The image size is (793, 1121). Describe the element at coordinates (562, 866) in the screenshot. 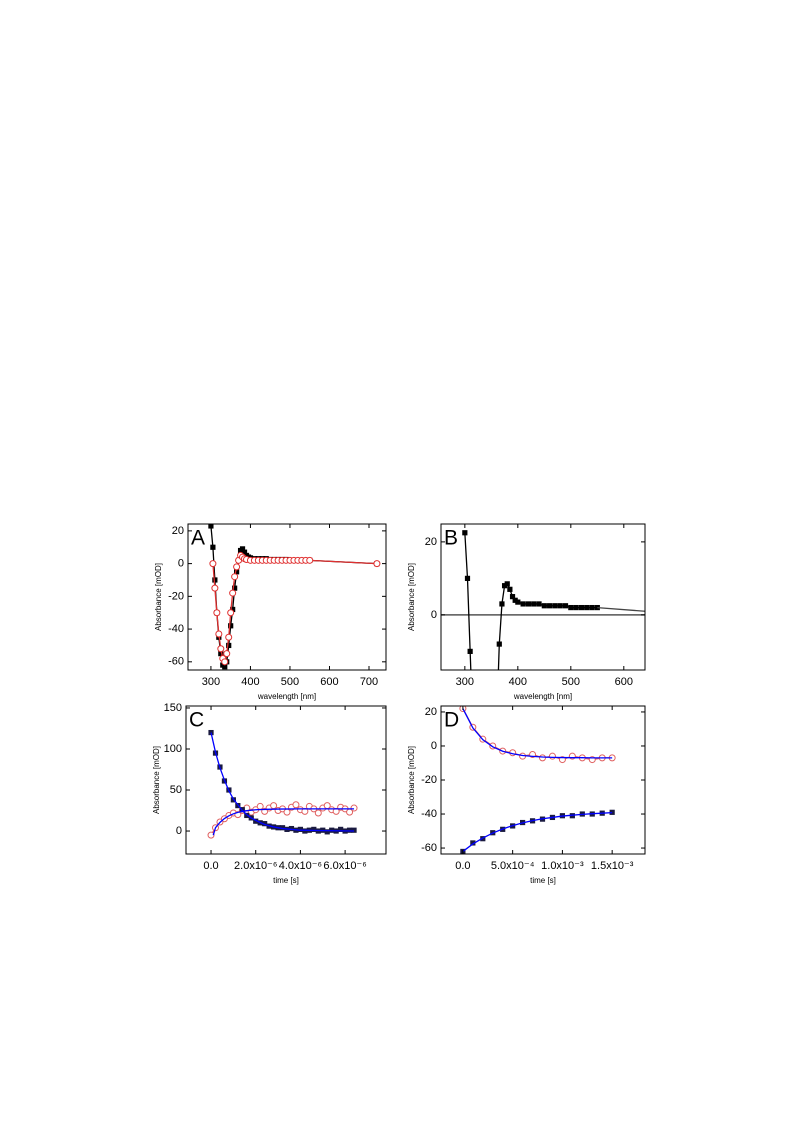

I see `x-tick-label: 1.0x10⁻³` at that location.